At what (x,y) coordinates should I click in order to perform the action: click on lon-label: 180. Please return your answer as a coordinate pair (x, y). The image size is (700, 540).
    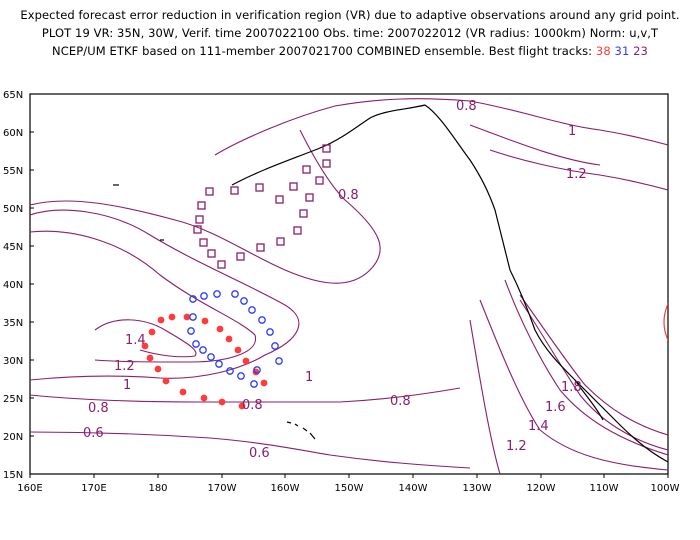
    Looking at the image, I should click on (157, 488).